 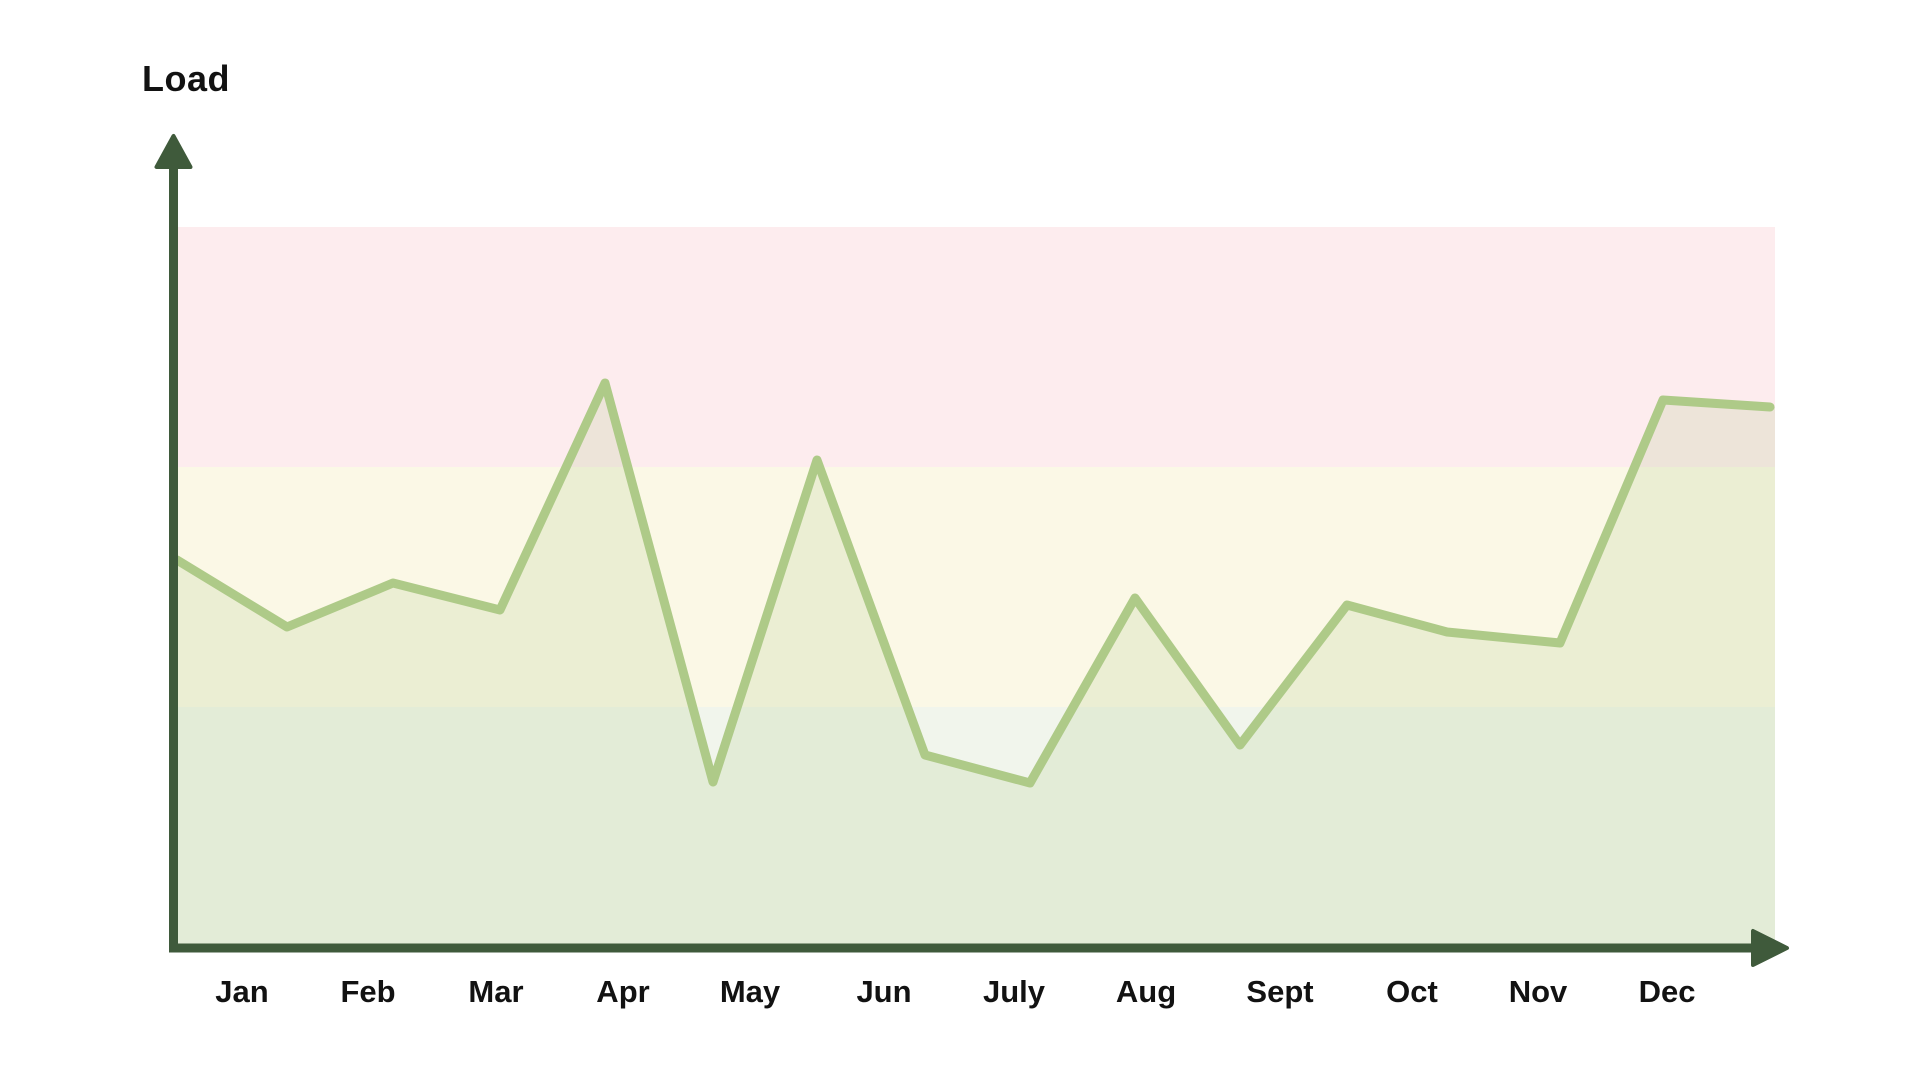 What do you see at coordinates (1770, 948) in the screenshot?
I see `x-axis-arrow-icon` at bounding box center [1770, 948].